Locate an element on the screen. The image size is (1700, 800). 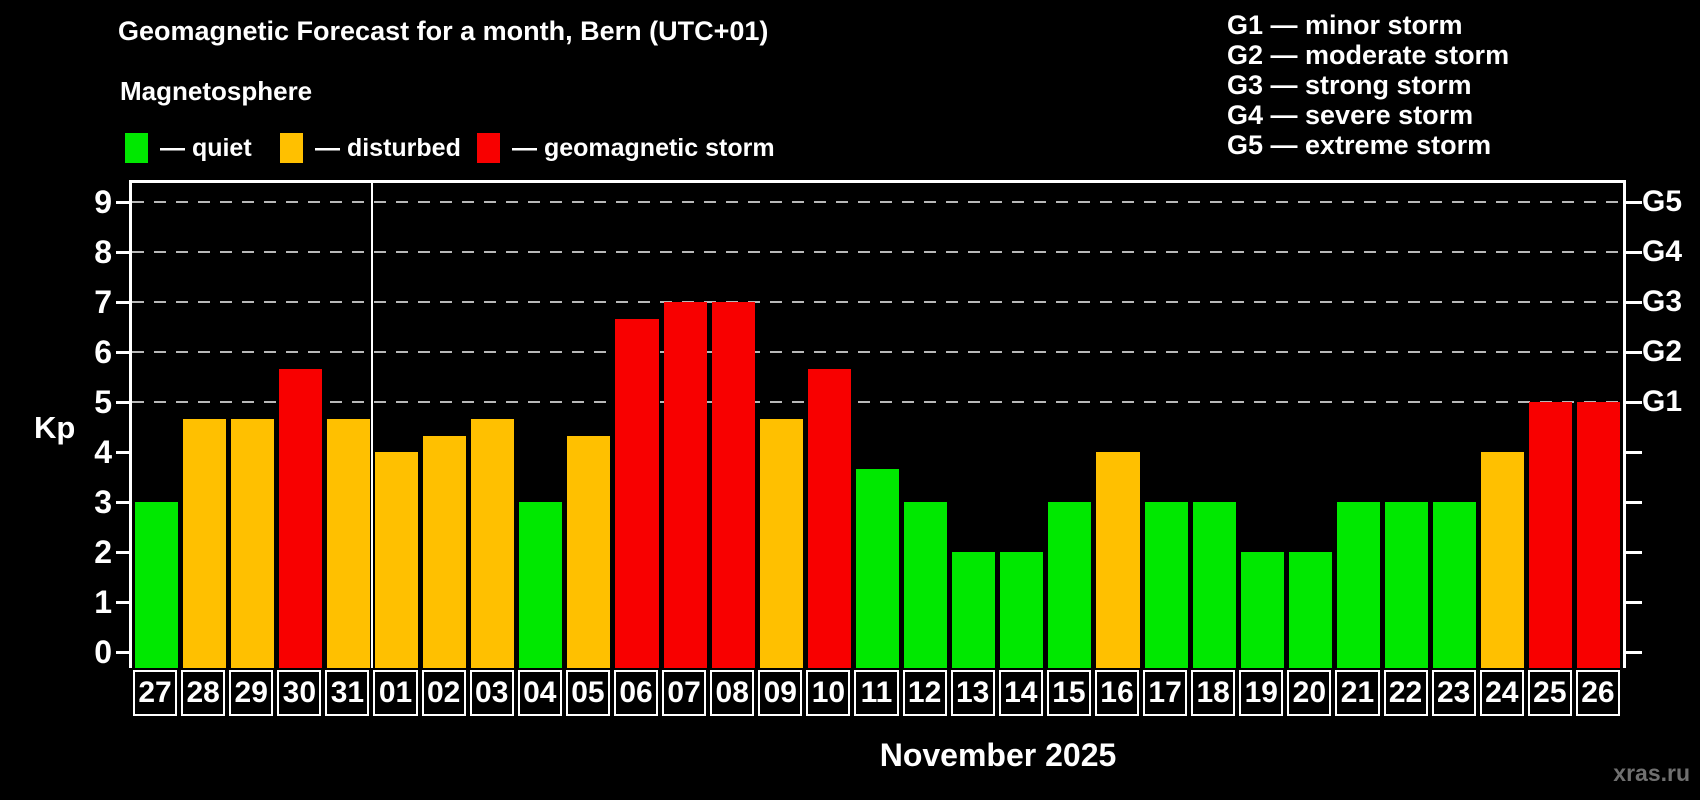
y-tick-label-7: 7 is located at coordinates (103, 302).